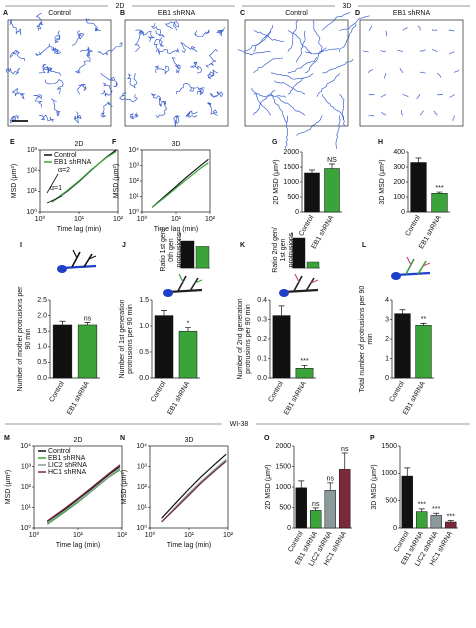  I want to click on panel-letter: O, so click(267, 438).